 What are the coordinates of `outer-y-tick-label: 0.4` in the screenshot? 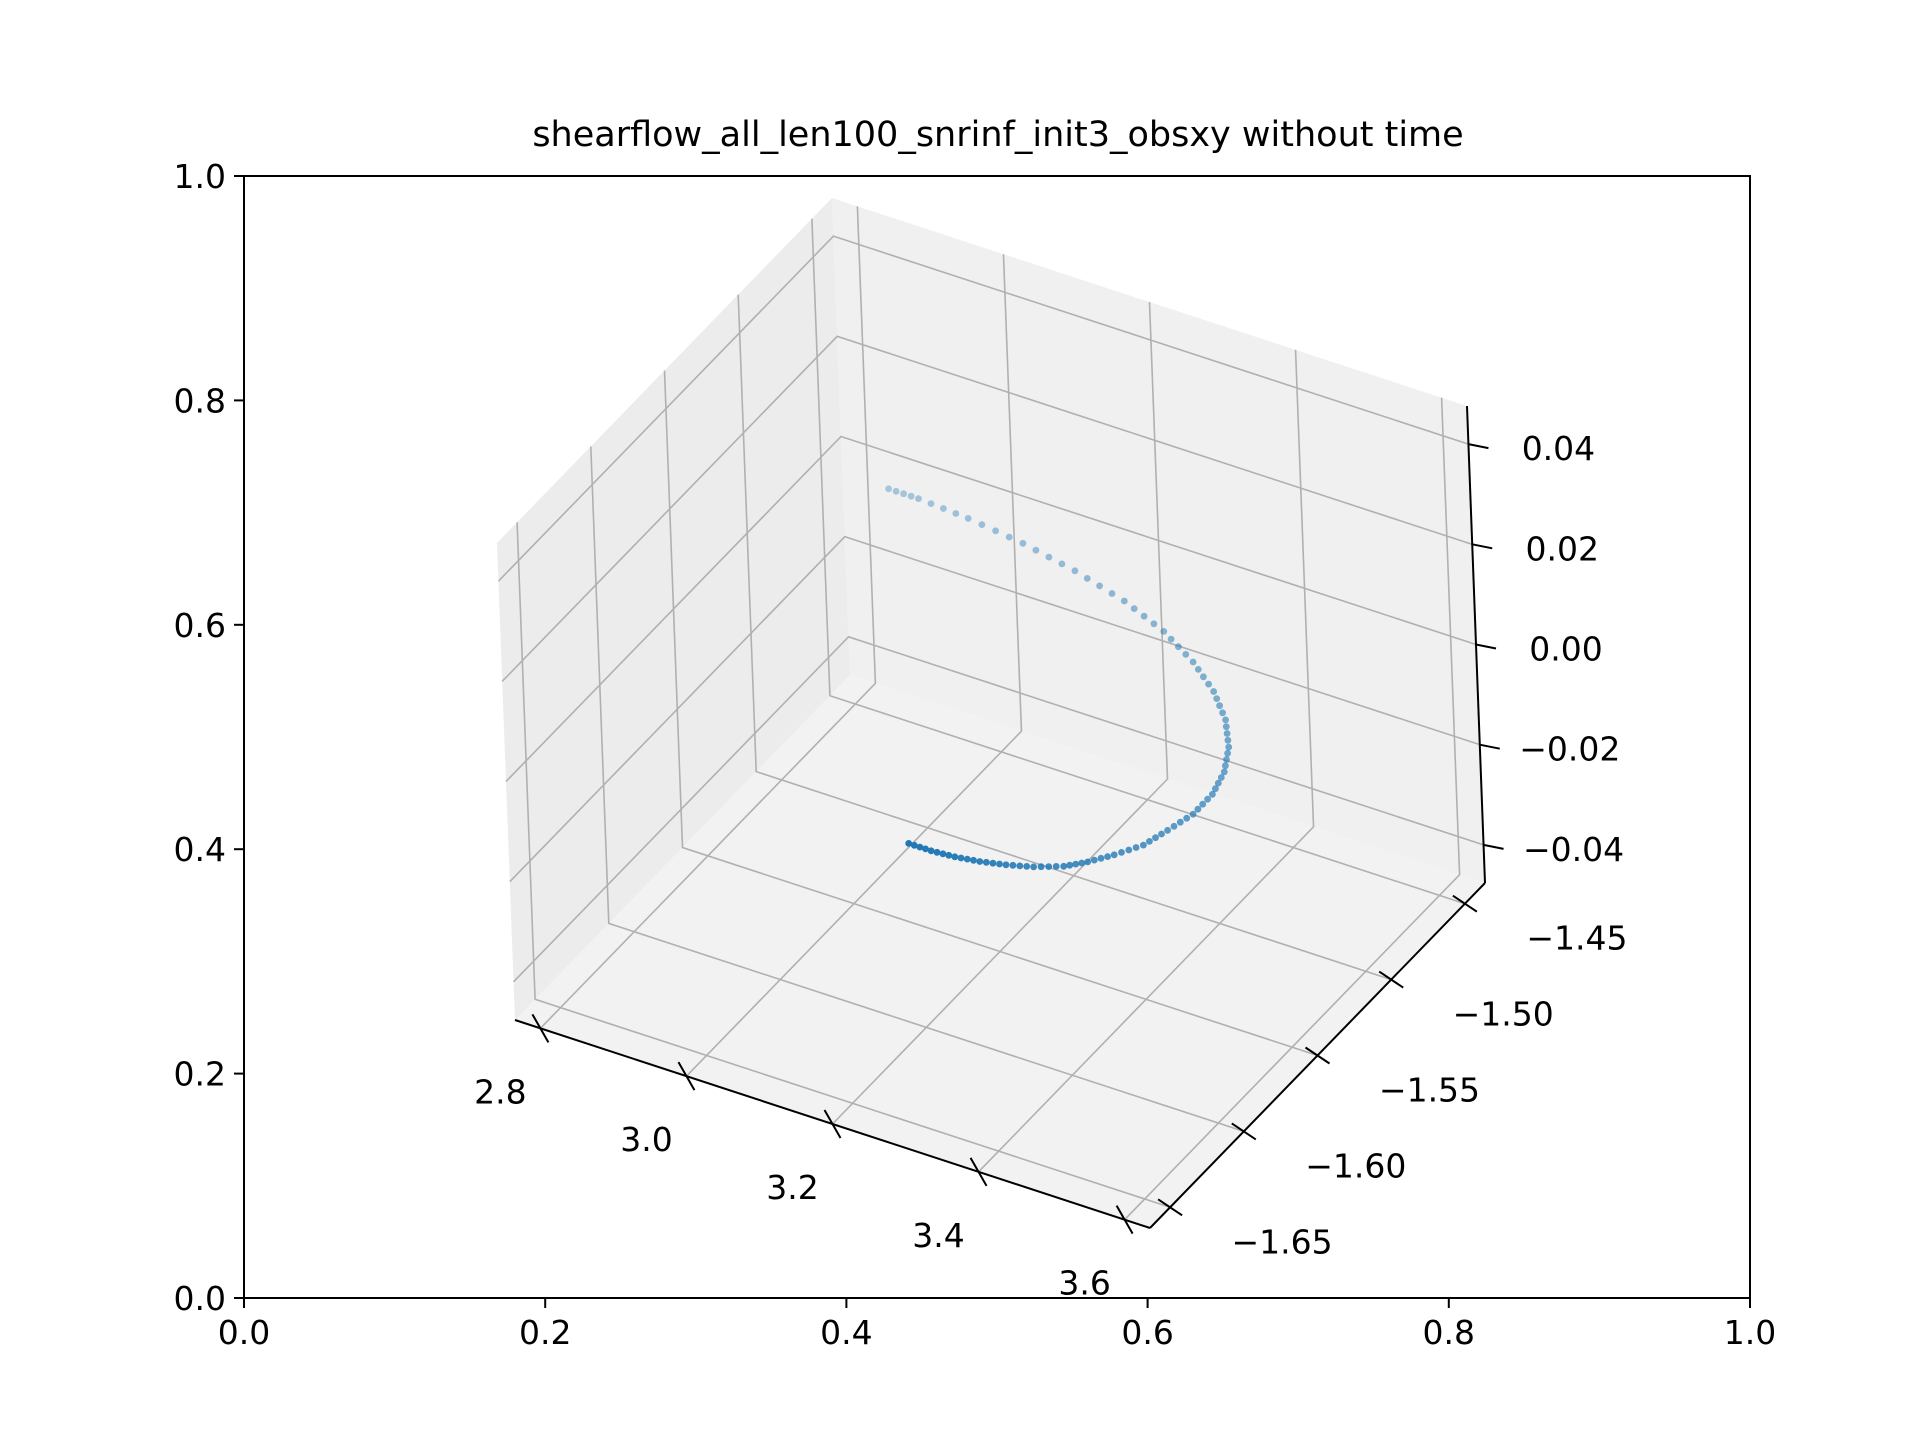 It's located at (200, 849).